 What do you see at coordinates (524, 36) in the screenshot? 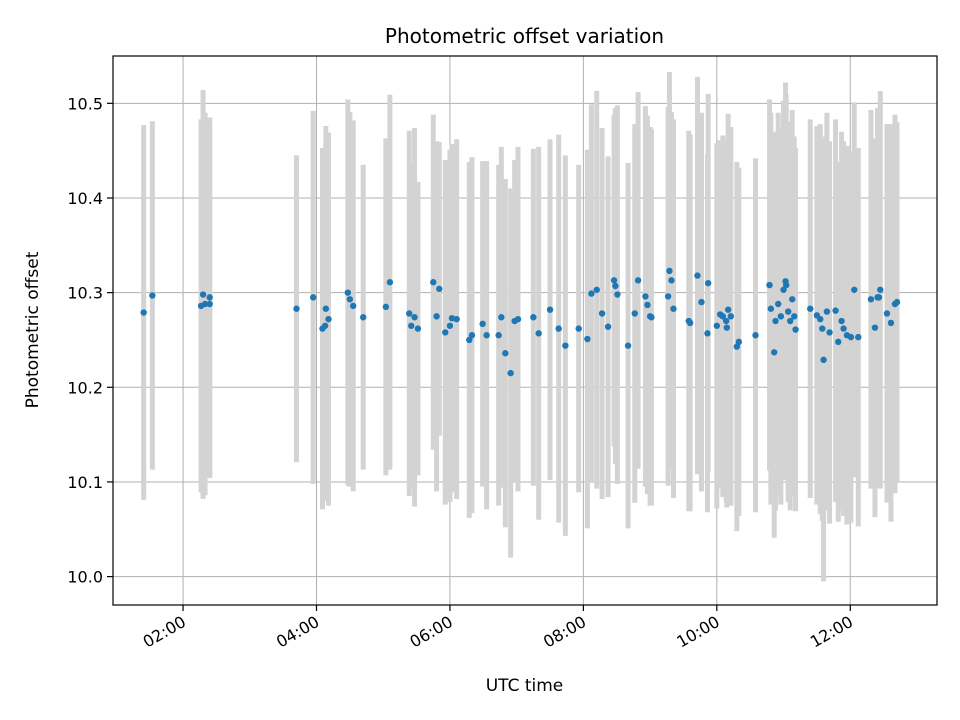
I see `chart-title: Photometric offset variation` at bounding box center [524, 36].